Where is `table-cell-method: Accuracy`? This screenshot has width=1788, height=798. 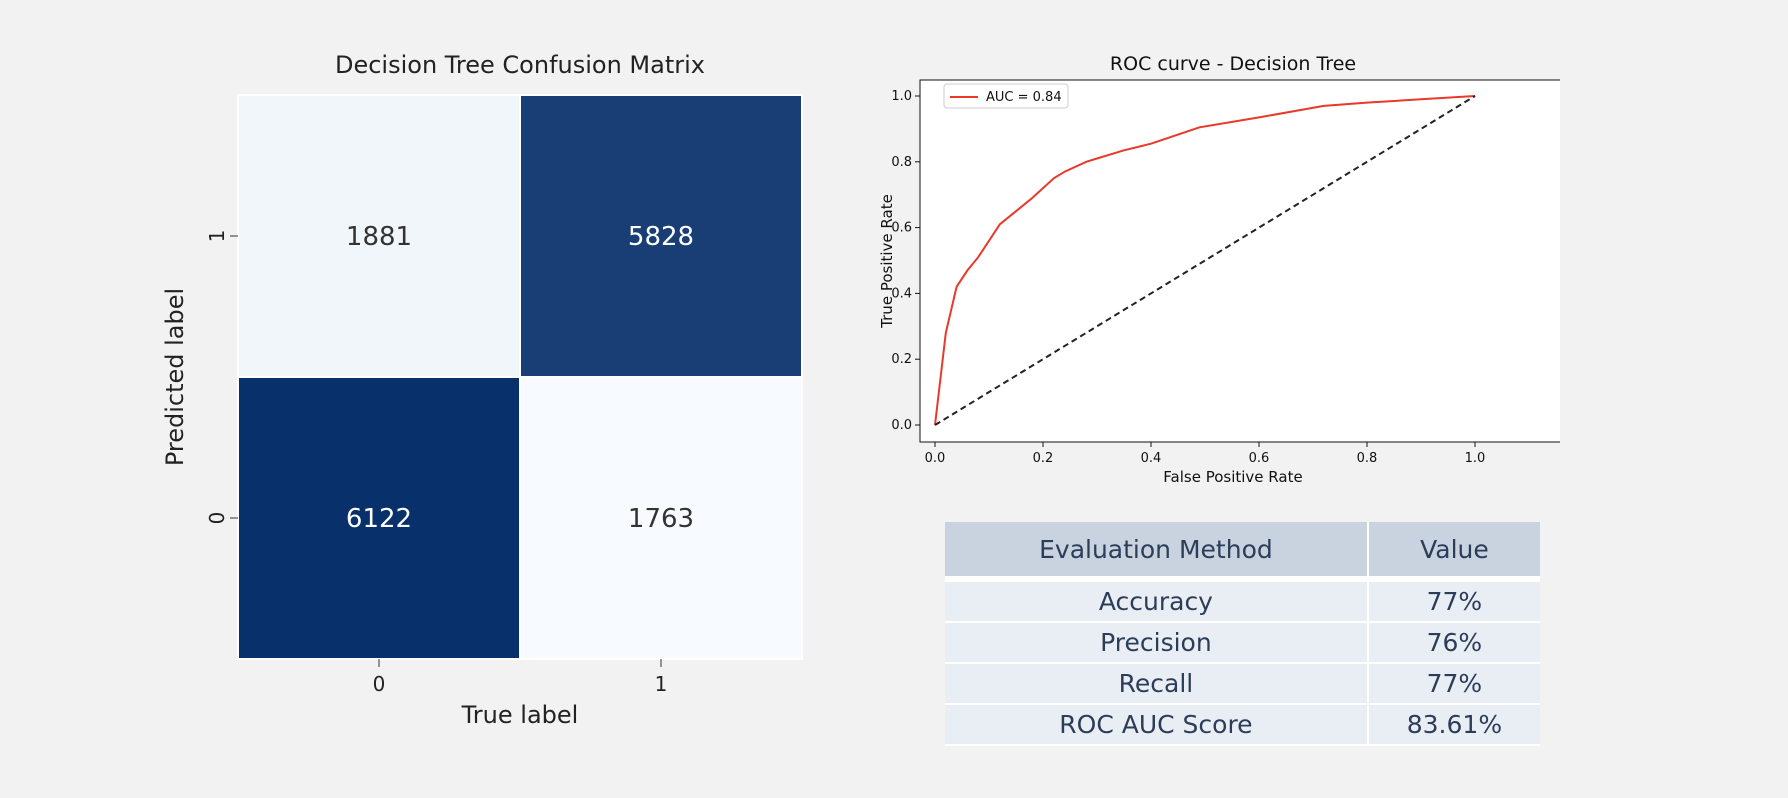 table-cell-method: Accuracy is located at coordinates (1157, 602).